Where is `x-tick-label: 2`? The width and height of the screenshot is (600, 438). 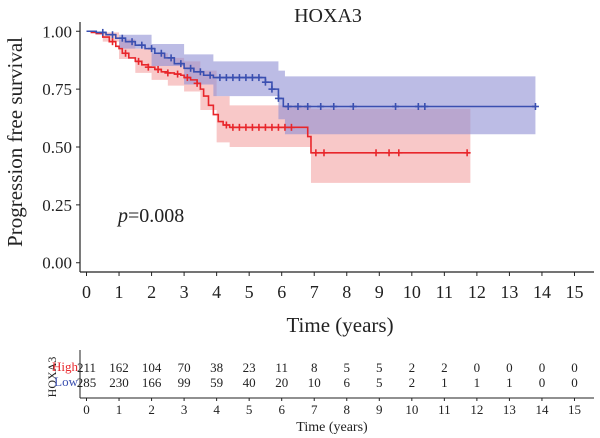
x-tick-label: 2 is located at coordinates (151, 292).